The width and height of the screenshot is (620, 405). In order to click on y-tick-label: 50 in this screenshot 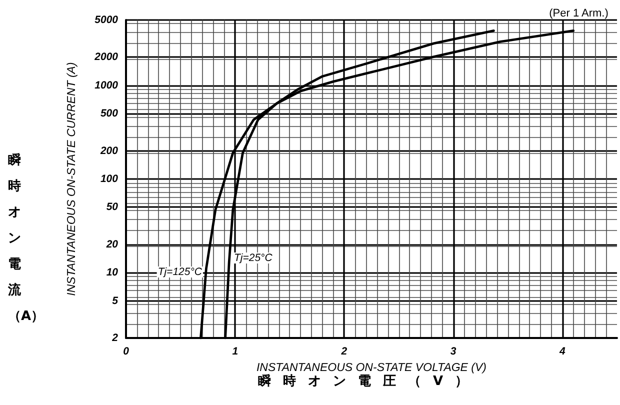, I will do `click(112, 207)`.